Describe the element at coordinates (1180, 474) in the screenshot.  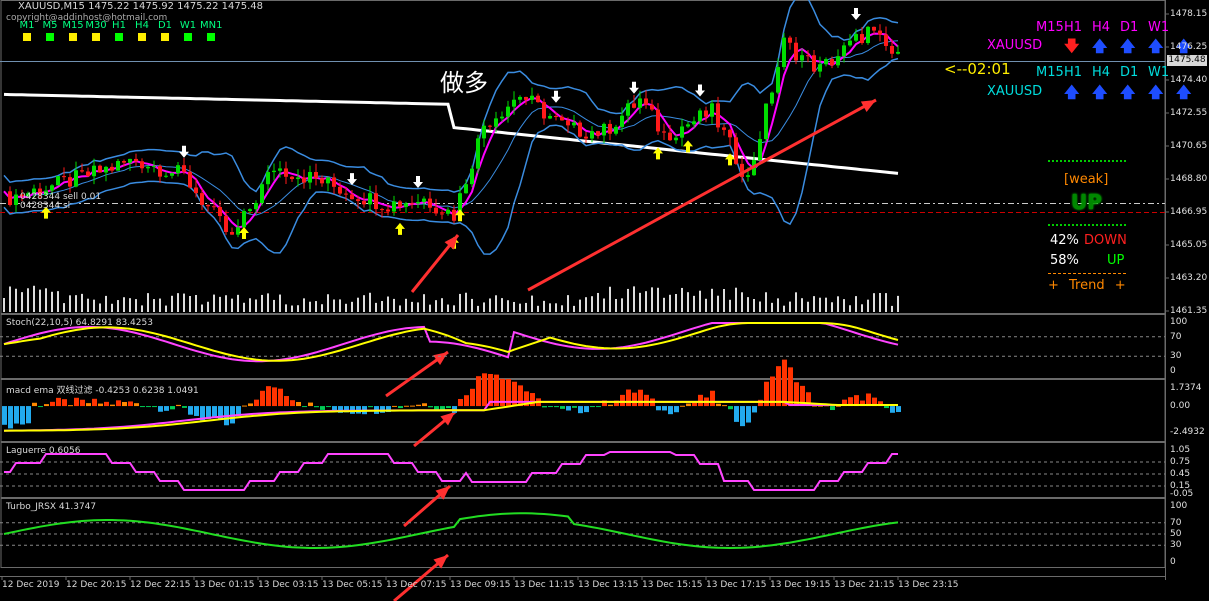
I see `laguerre-axis-label: 0.45` at that location.